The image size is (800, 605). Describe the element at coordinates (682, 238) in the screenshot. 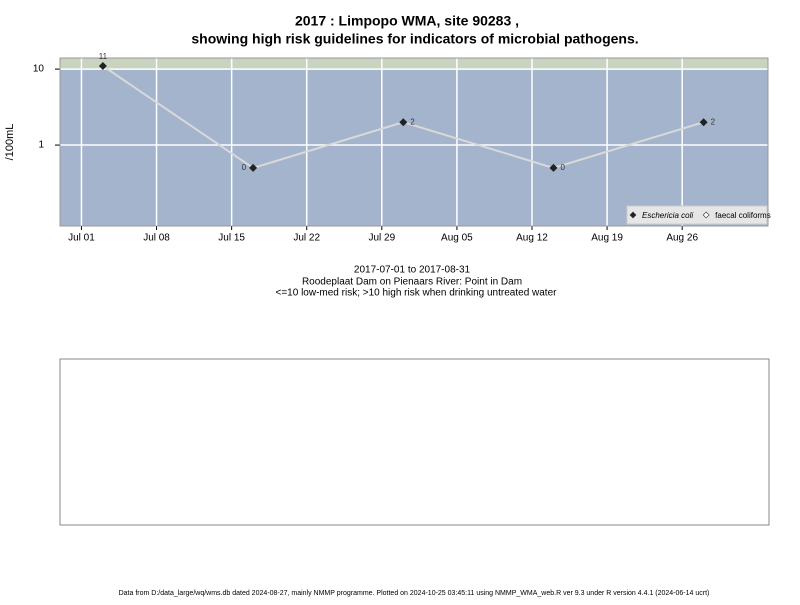

I see `x-tick-label: Aug 26` at that location.